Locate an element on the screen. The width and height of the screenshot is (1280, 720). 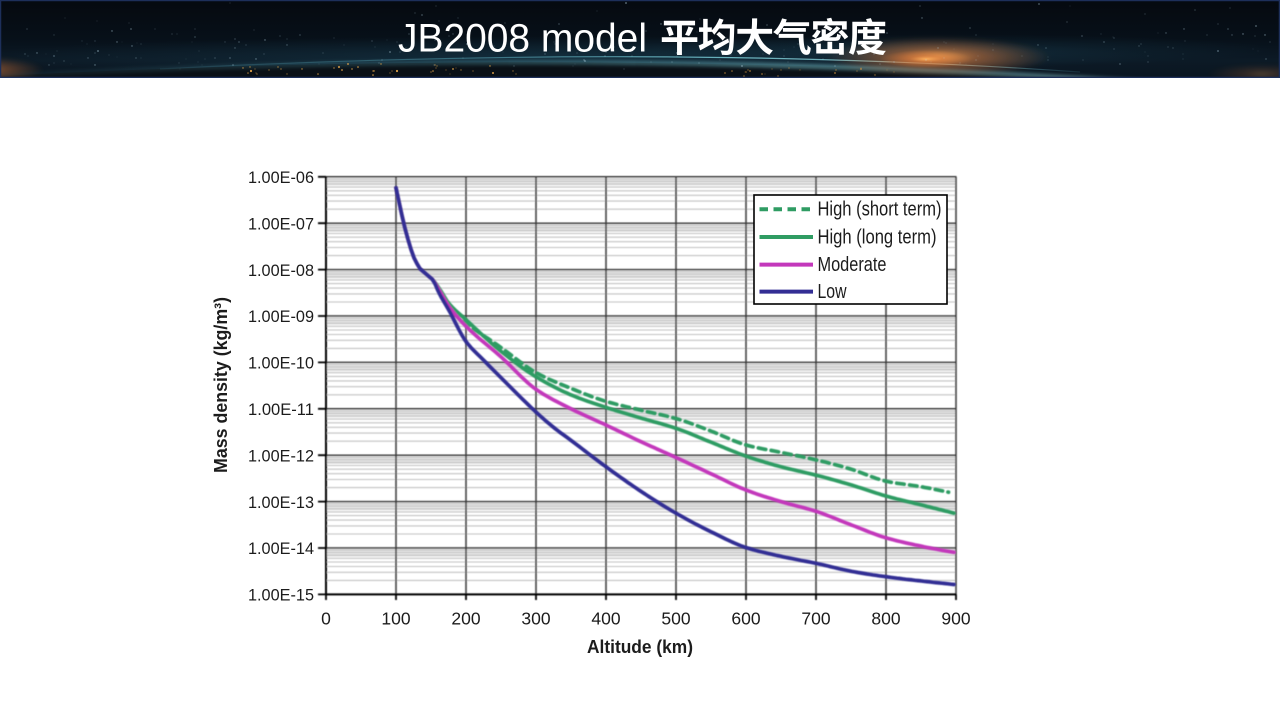
svg-text: High (long term) is located at coordinates (877, 237).